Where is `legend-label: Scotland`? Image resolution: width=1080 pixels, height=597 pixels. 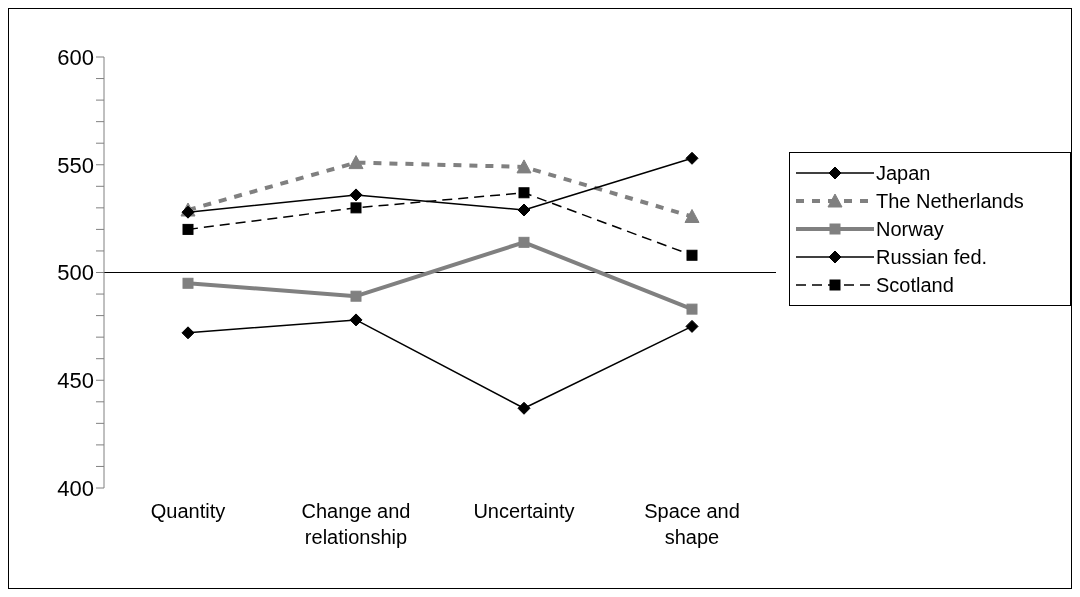 legend-label: Scotland is located at coordinates (915, 285).